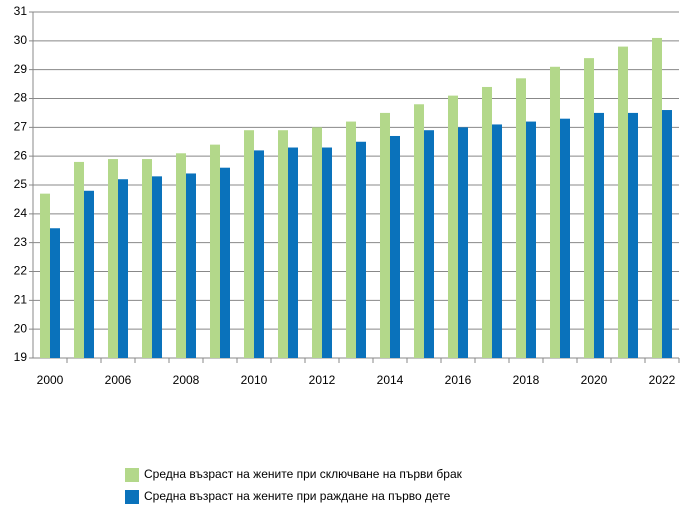 The height and width of the screenshot is (509, 682). Describe the element at coordinates (21, 271) in the screenshot. I see `y-tick-label: 22` at that location.